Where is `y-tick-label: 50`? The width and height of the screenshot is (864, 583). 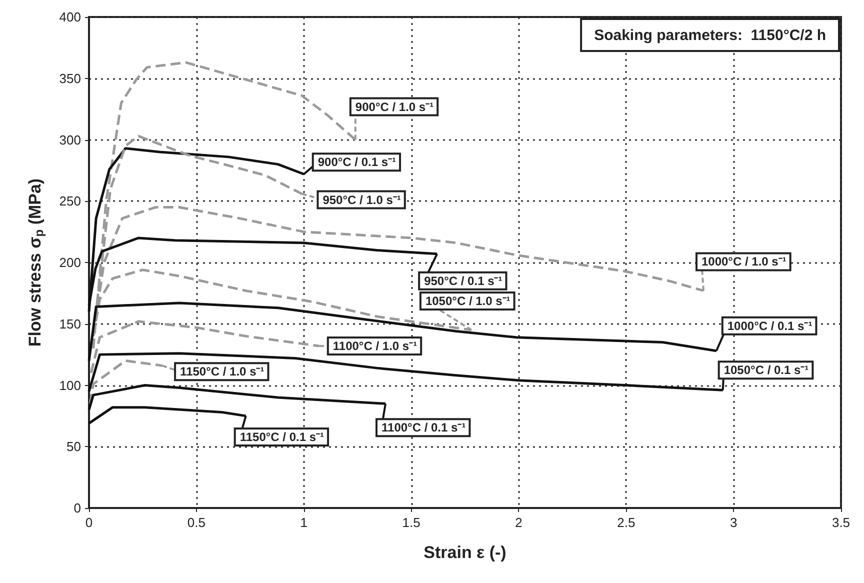 y-tick-label: 50 is located at coordinates (73, 446).